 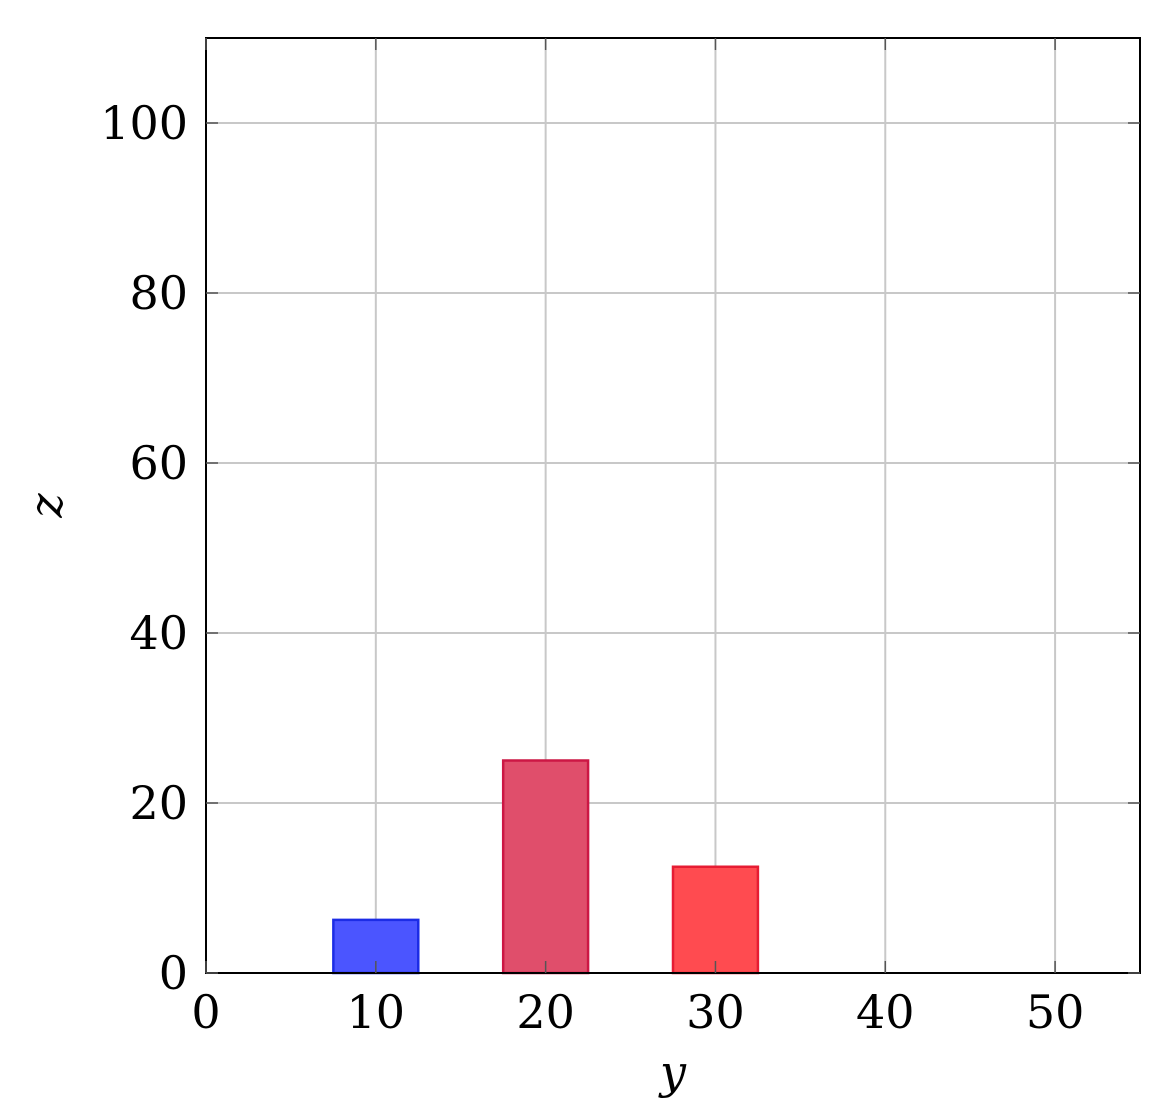 What do you see at coordinates (144, 123) in the screenshot?
I see `y-tick-label: 100` at bounding box center [144, 123].